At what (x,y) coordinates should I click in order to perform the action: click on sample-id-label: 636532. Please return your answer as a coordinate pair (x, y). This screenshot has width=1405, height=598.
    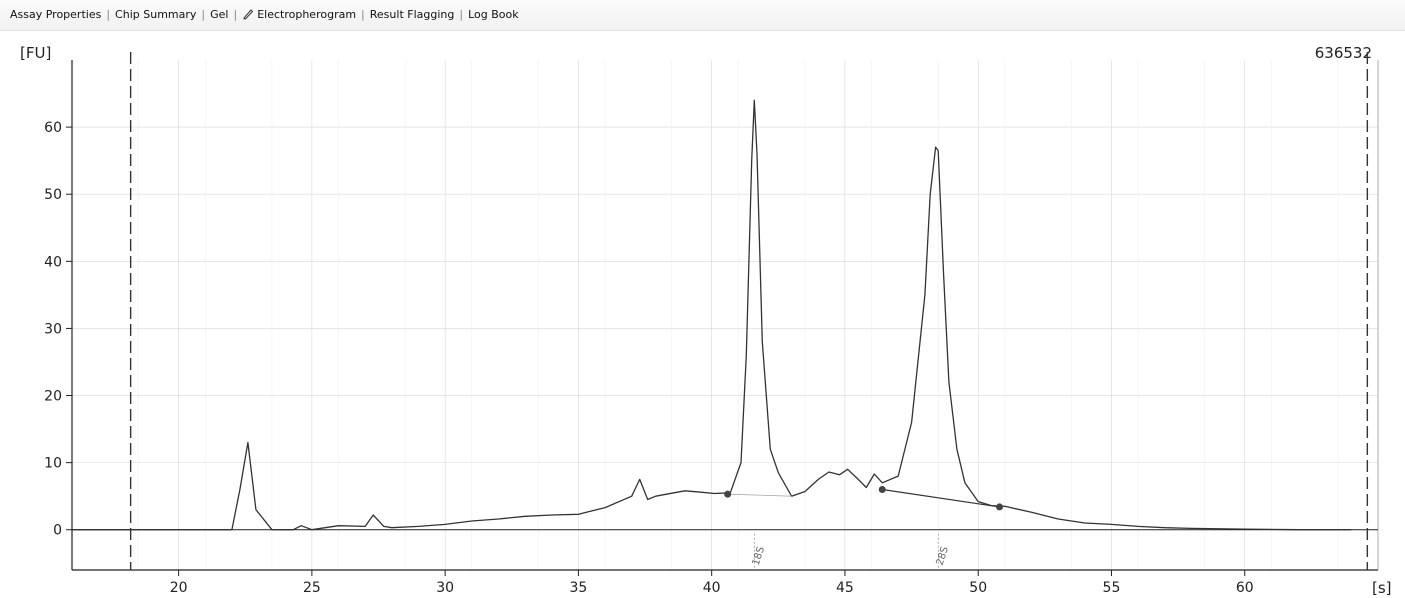
    Looking at the image, I should click on (1343, 53).